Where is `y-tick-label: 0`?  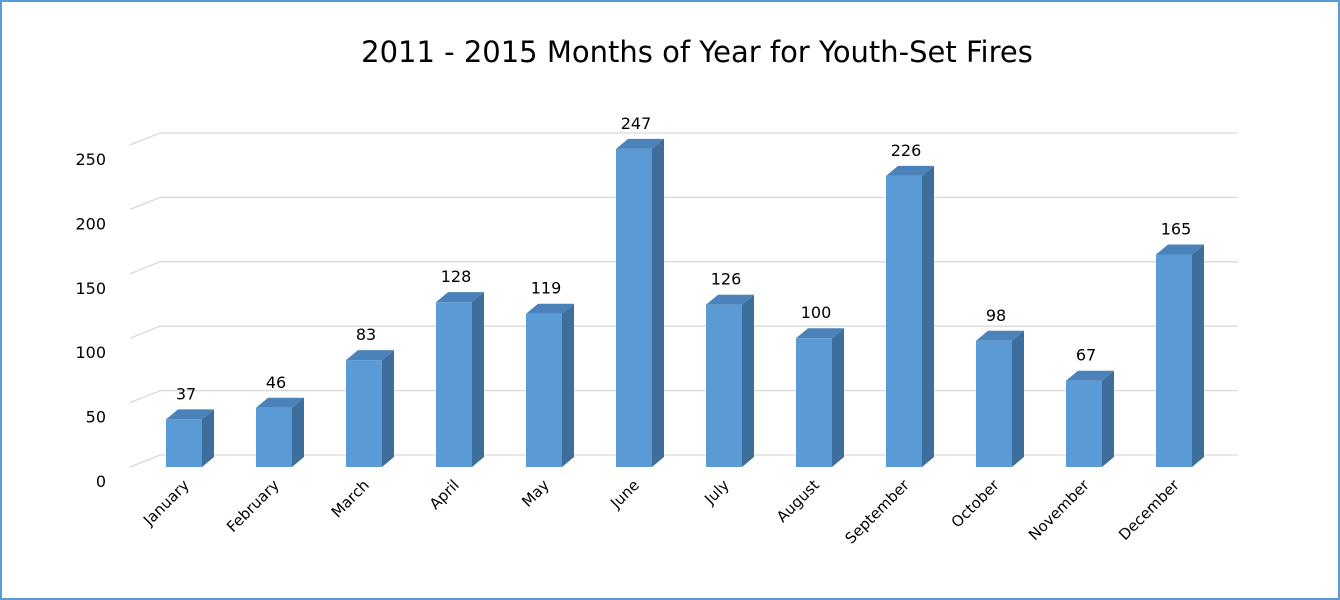
y-tick-label: 0 is located at coordinates (101, 481).